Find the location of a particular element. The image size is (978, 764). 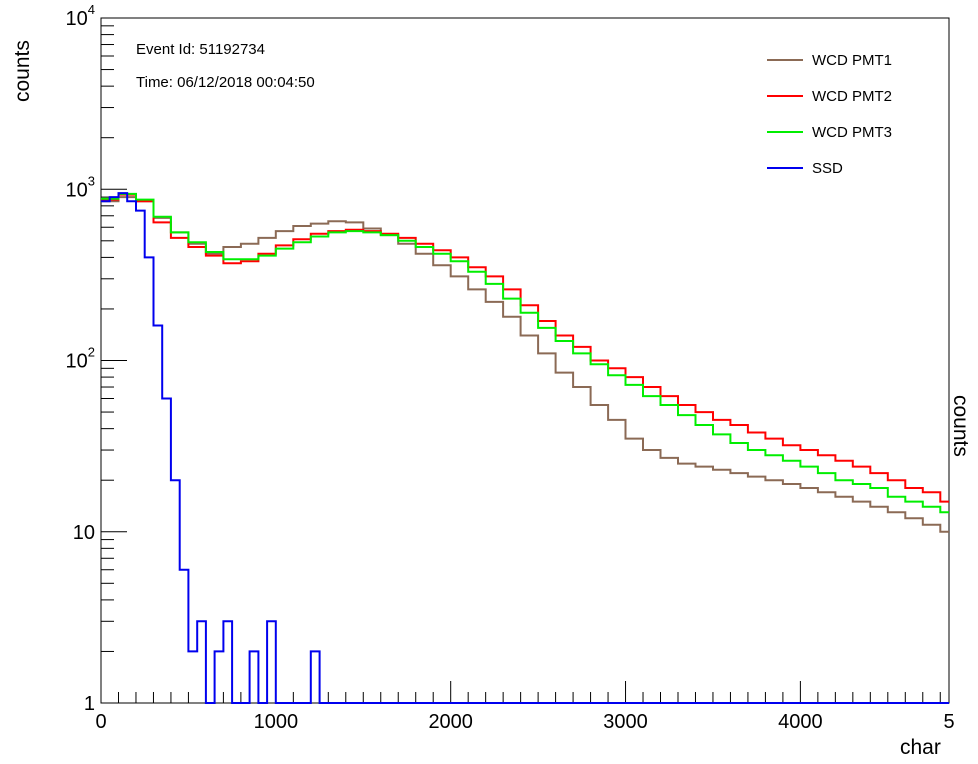

event-time-text: Time: 06/12/2018 00:04:50 is located at coordinates (225, 82).